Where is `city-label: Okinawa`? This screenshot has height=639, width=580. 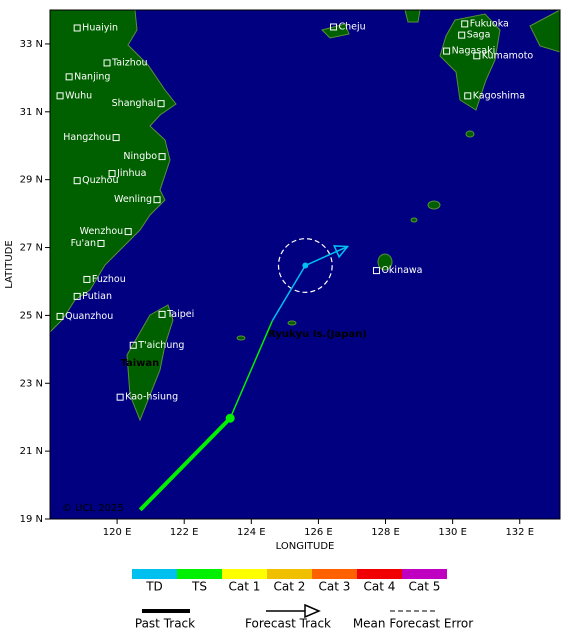 city-label: Okinawa is located at coordinates (401, 270).